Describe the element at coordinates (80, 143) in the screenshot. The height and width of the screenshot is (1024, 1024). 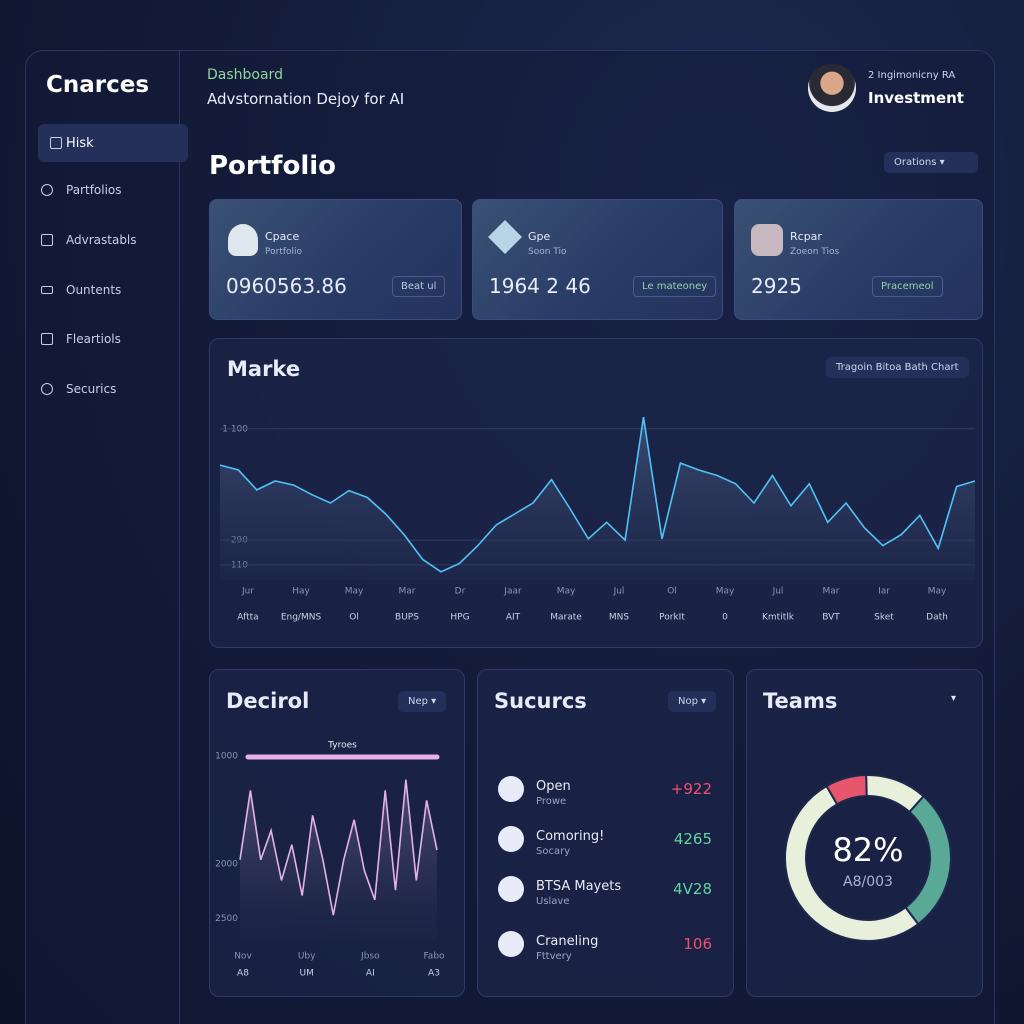
I see `nav-label: Hisk` at that location.